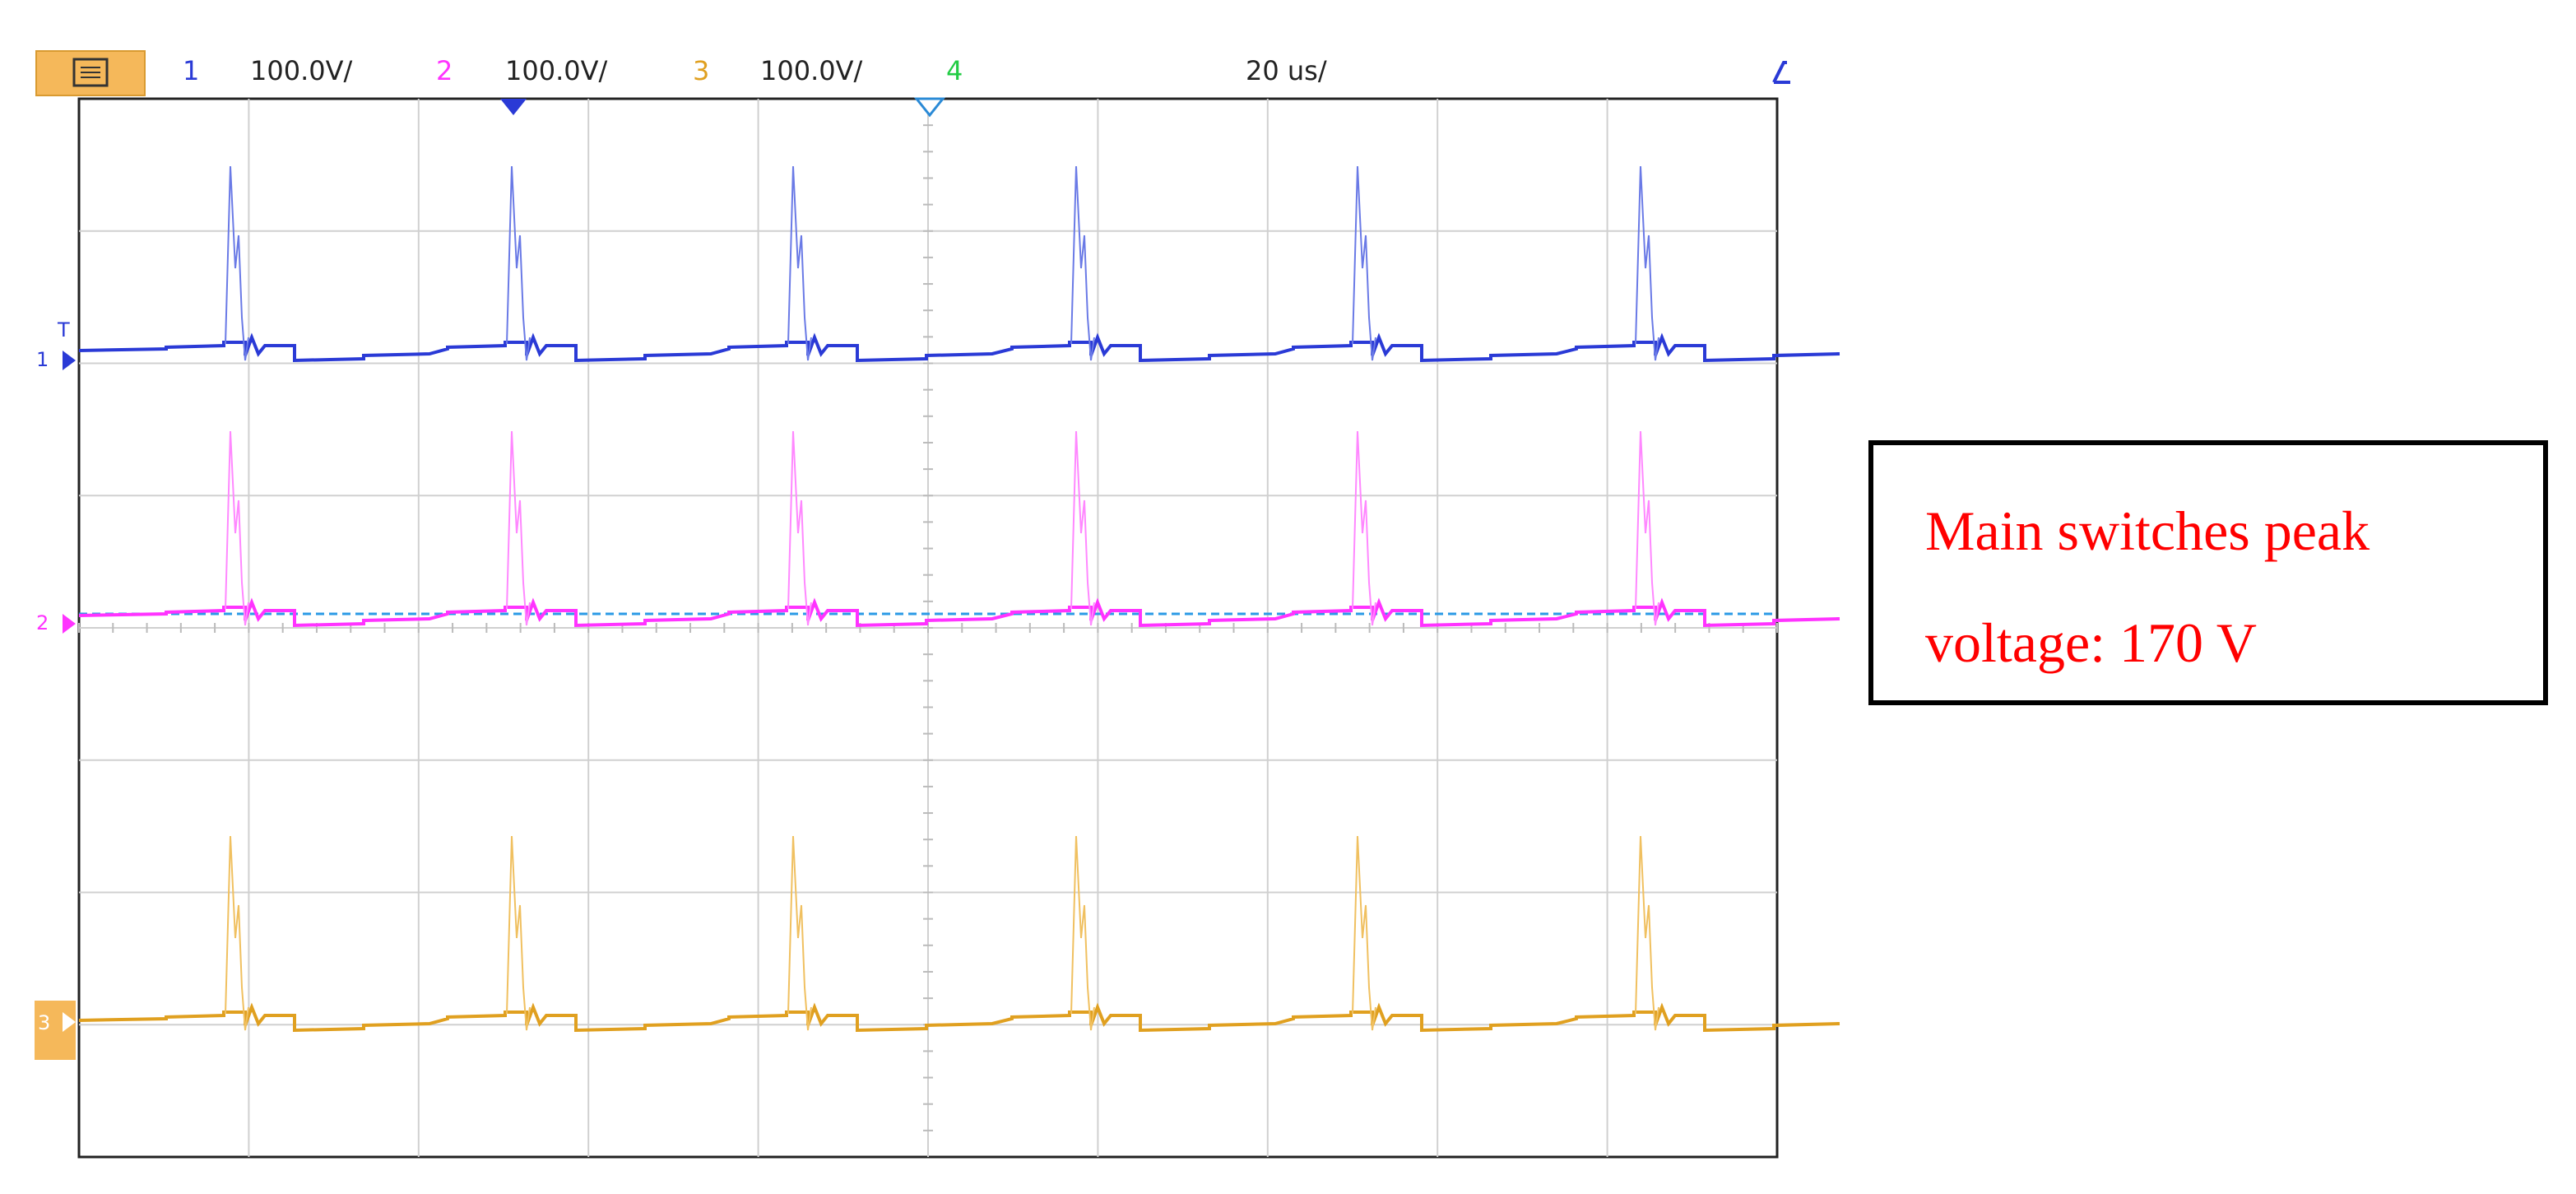 This screenshot has width=2576, height=1194. What do you see at coordinates (513, 107) in the screenshot?
I see `trigger-position` at bounding box center [513, 107].